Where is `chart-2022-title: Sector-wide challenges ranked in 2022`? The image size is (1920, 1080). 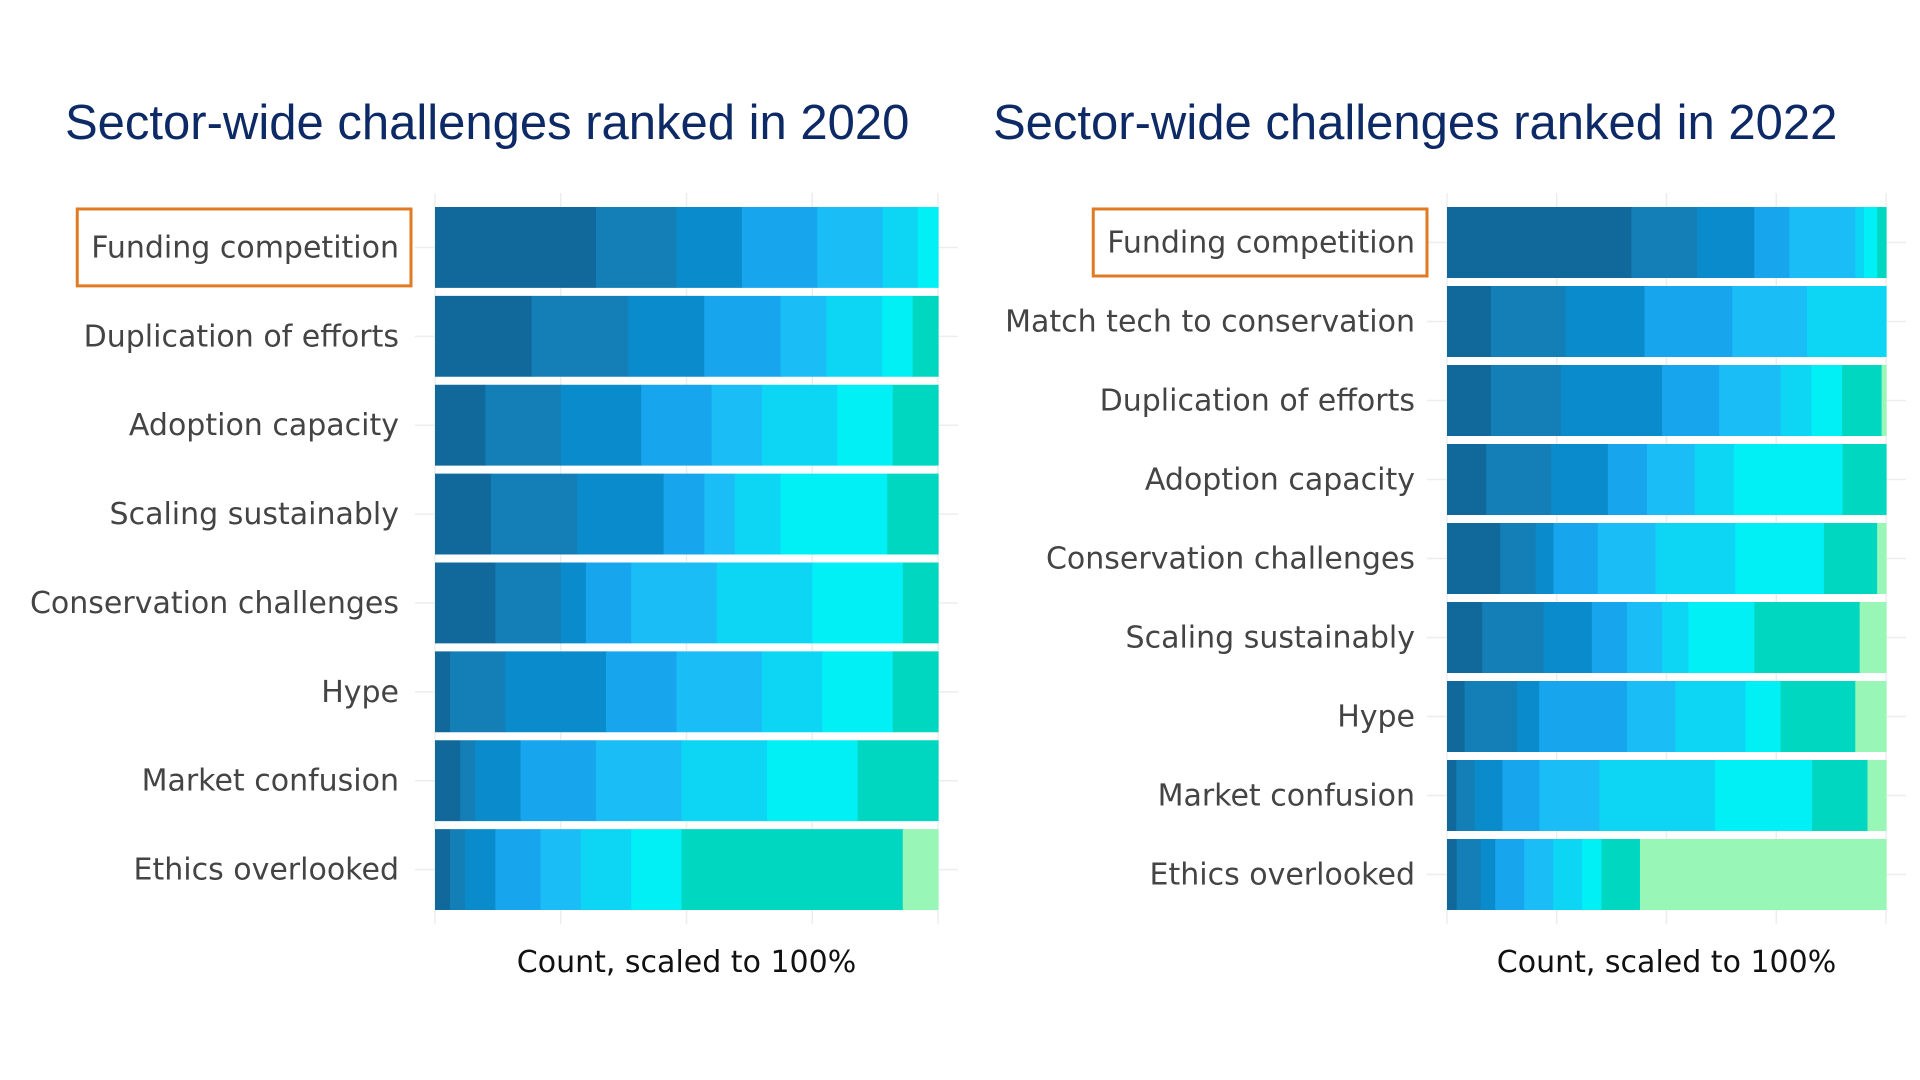
chart-2022-title: Sector-wide challenges ranked in 2022 is located at coordinates (1415, 123).